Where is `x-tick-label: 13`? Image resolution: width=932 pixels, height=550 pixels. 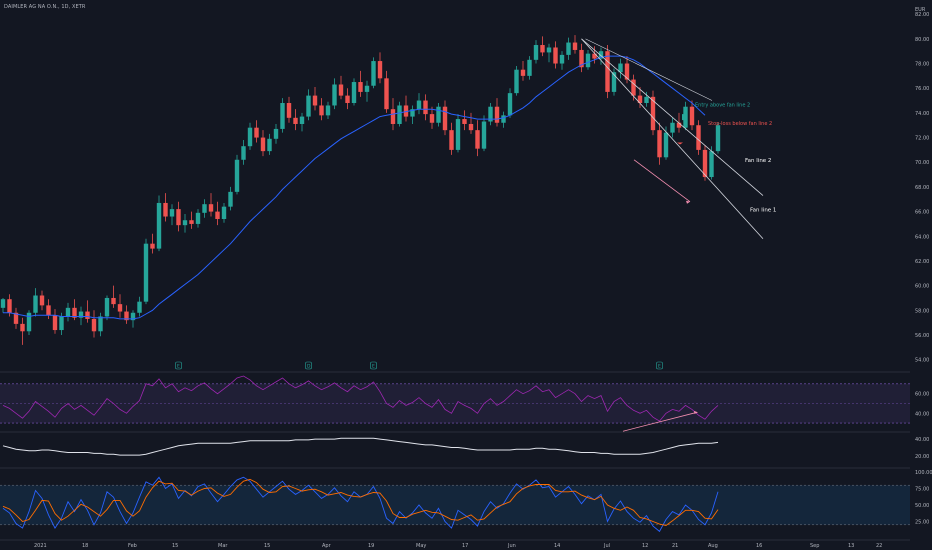 x-tick-label: 13 is located at coordinates (851, 546).